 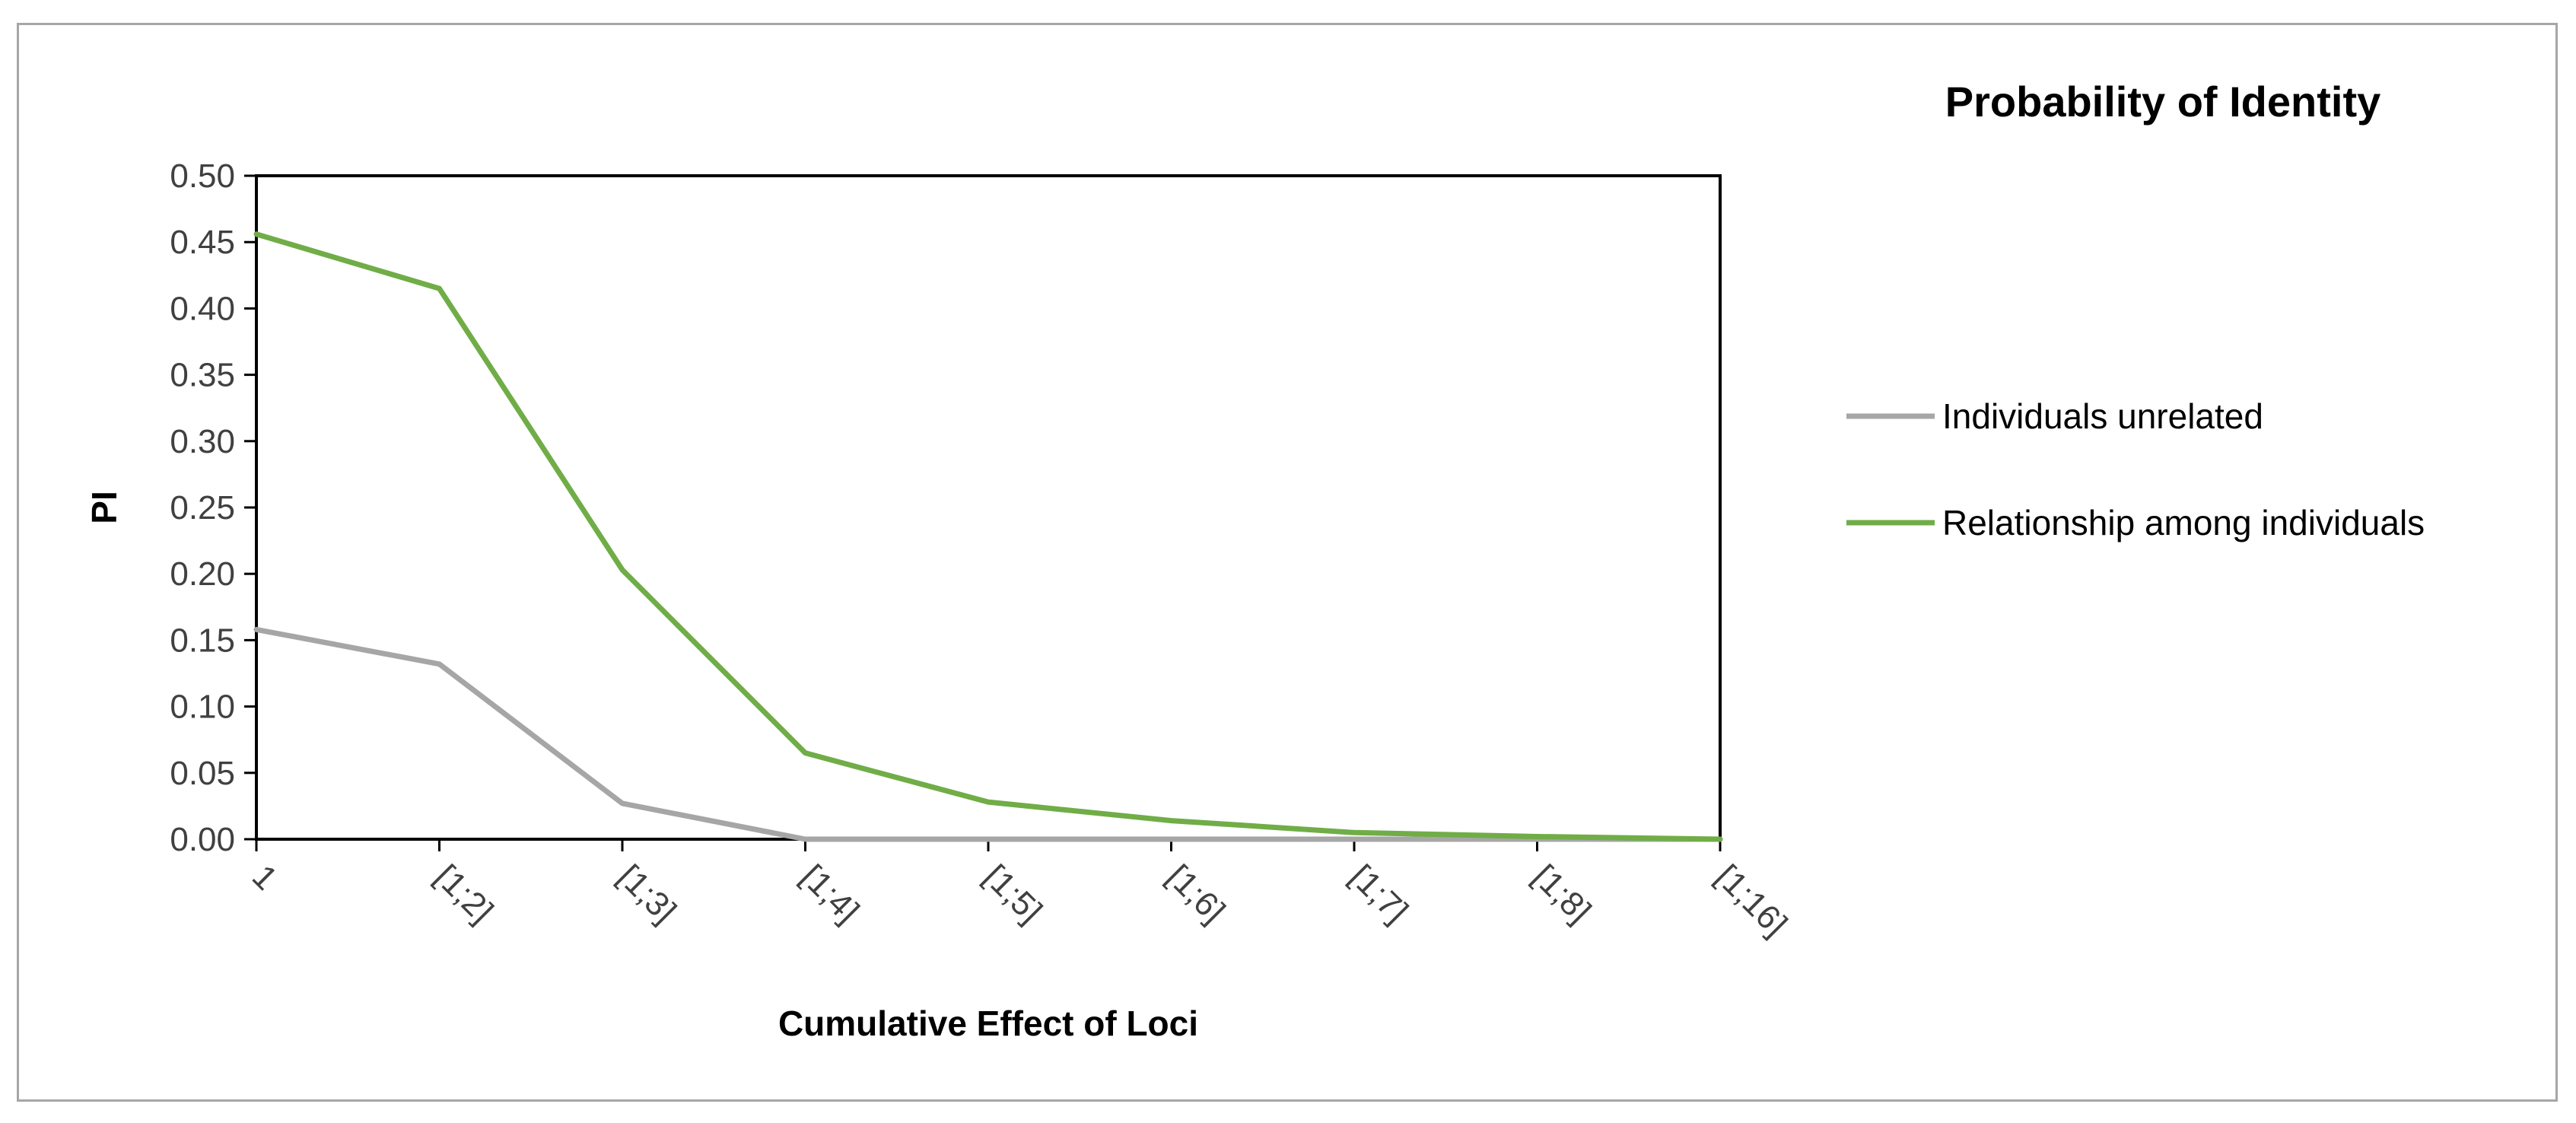 I want to click on y-tick-label: 0.30, so click(x=202, y=441).